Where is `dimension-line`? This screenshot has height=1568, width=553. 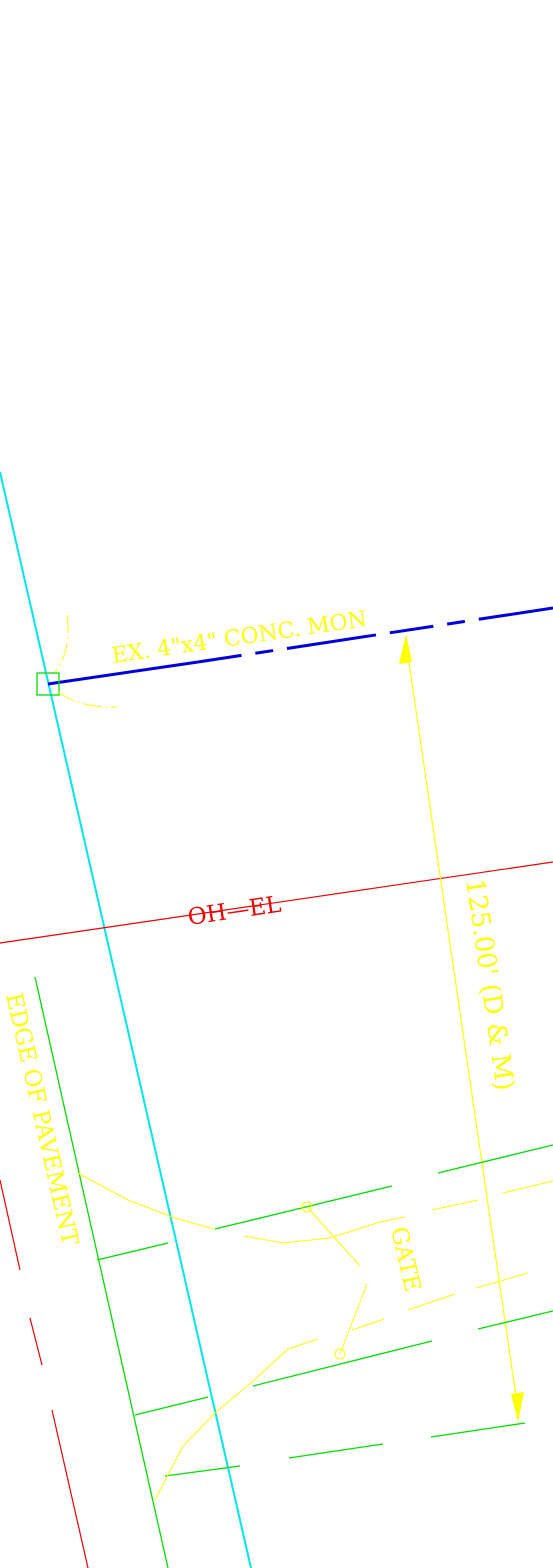
dimension-line is located at coordinates (462, 1026).